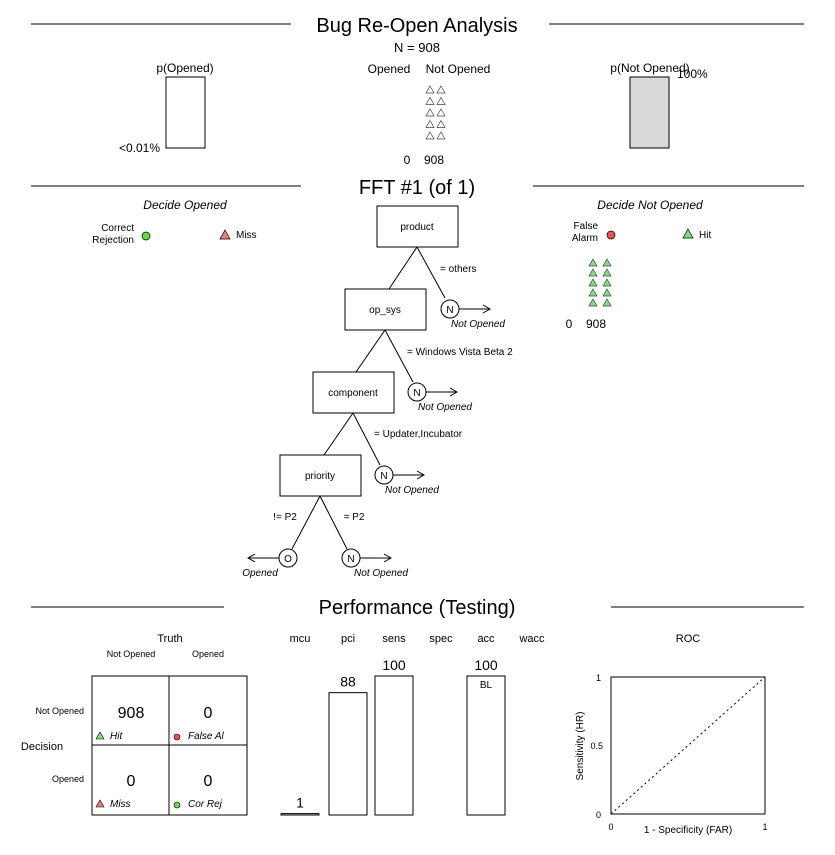  Describe the element at coordinates (418, 434) in the screenshot. I see `rule-component: = Updater,Incubator` at that location.